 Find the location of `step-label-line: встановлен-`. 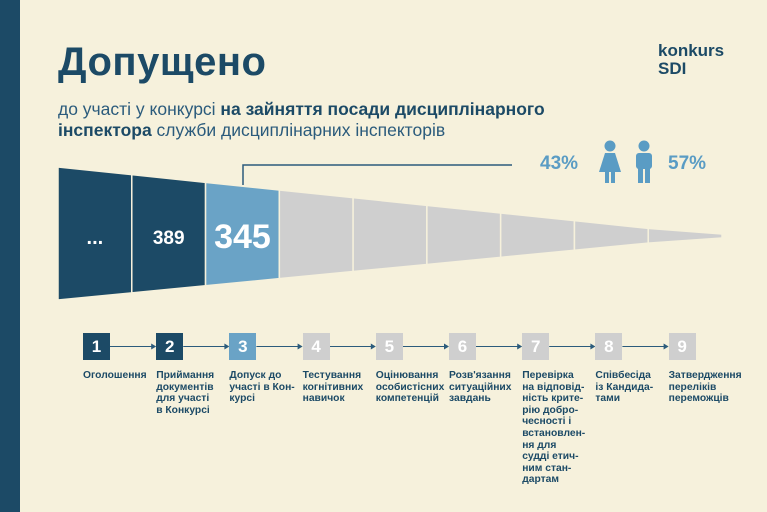

step-label-line: встановлен- is located at coordinates (554, 433).